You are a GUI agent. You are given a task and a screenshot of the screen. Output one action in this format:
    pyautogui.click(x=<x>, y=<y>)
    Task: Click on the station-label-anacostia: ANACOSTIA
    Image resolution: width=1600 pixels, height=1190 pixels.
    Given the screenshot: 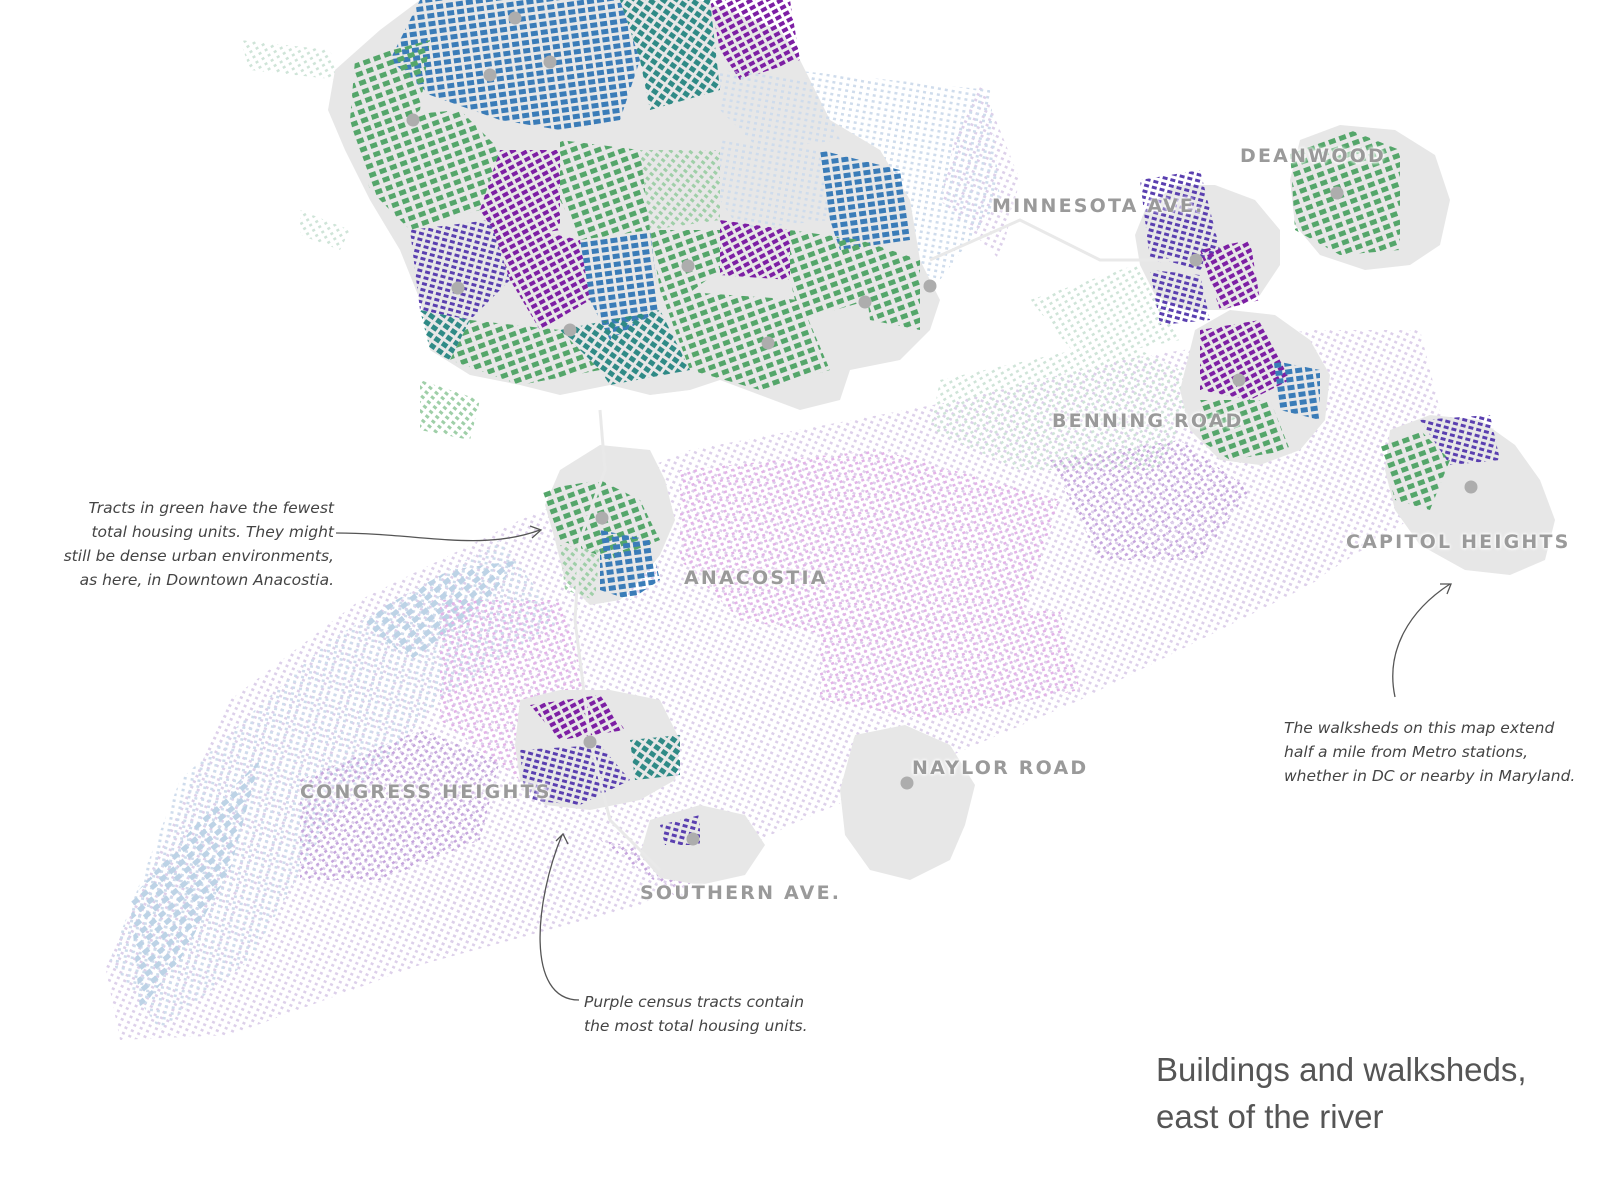 What is the action you would take?
    pyautogui.click(x=756, y=578)
    